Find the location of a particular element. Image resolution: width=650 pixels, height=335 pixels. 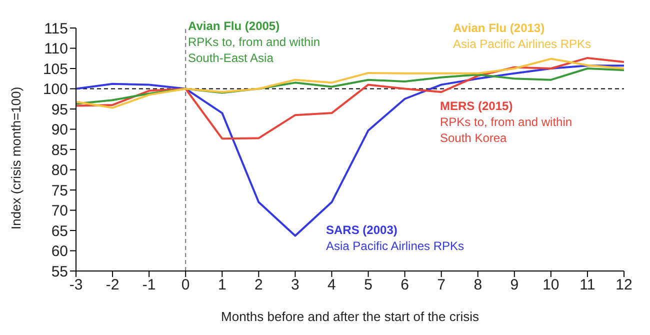

x-tick-label: 7 is located at coordinates (441, 285).